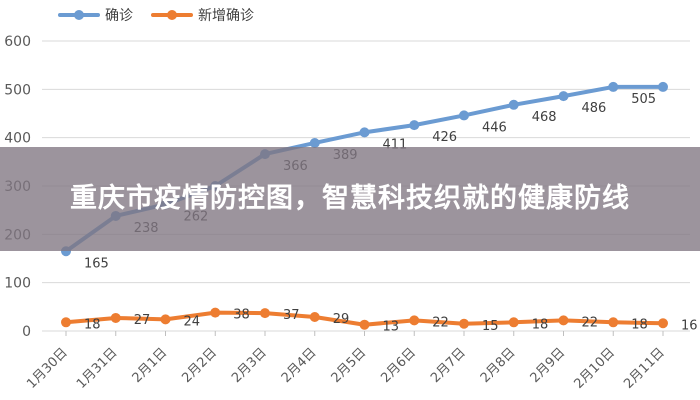 This screenshot has width=700, height=400. What do you see at coordinates (142, 320) in the screenshot?
I see `data-label: 27` at bounding box center [142, 320].